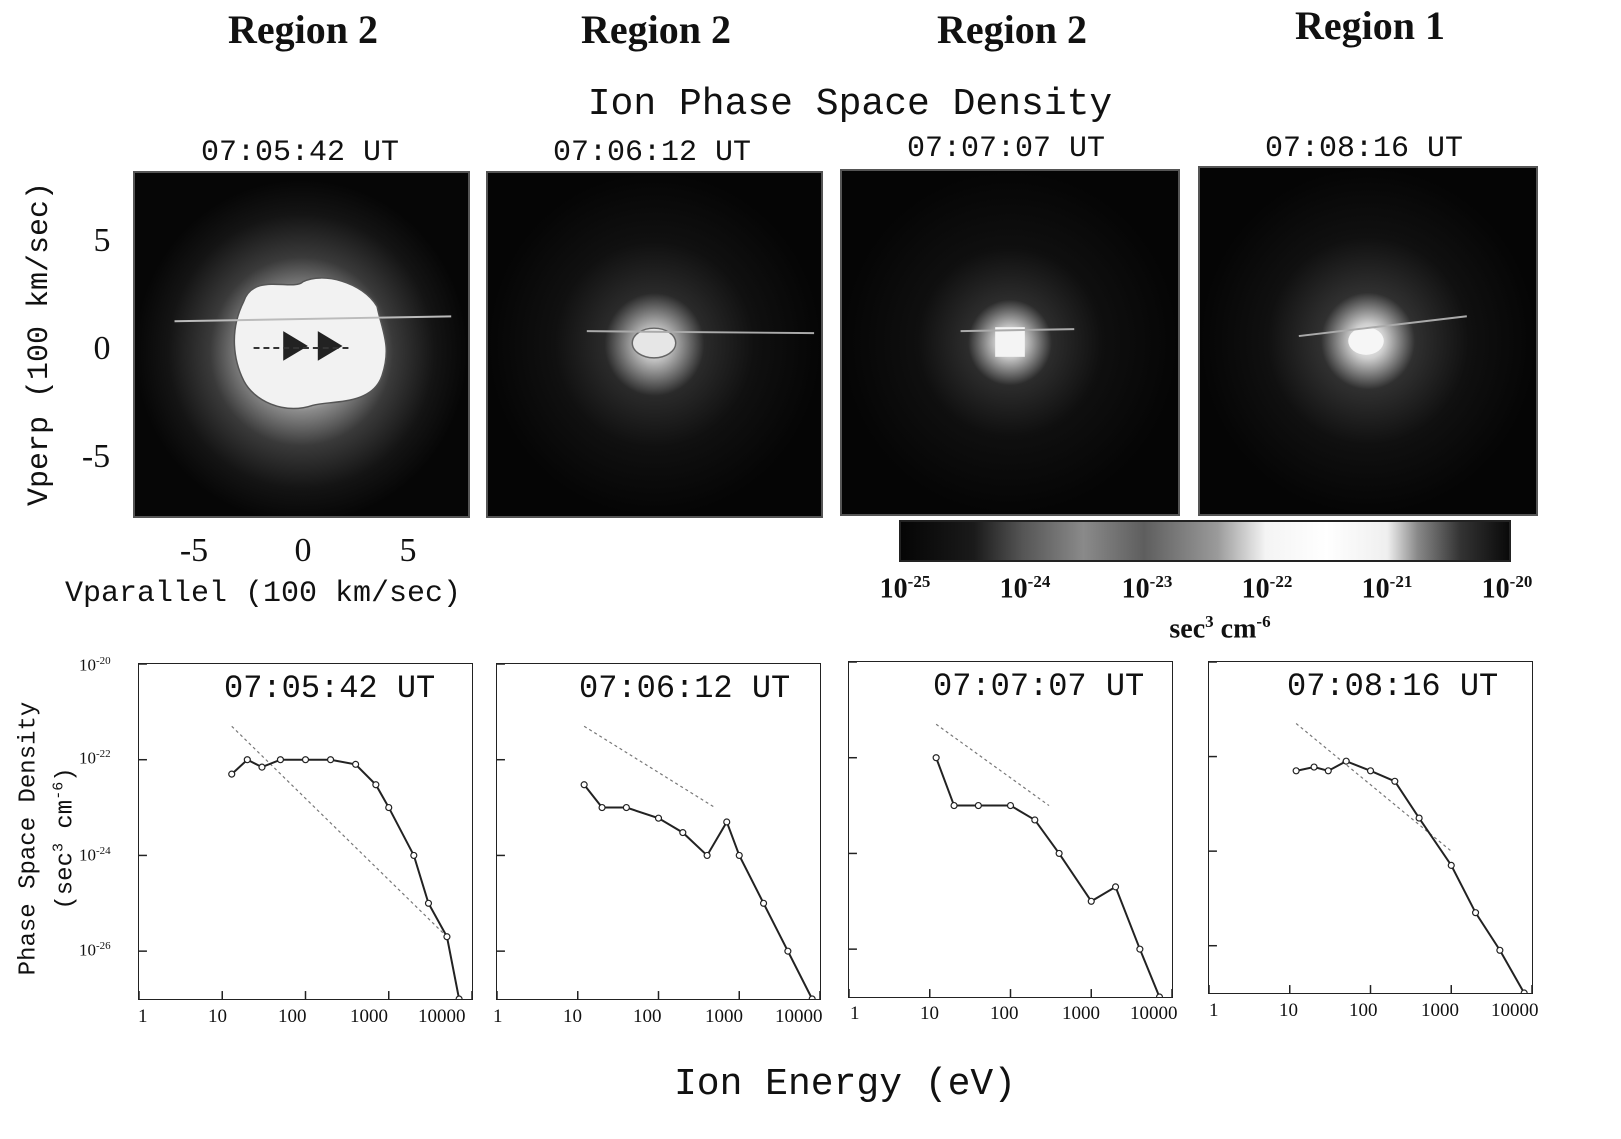  I want to click on spectrum-plot-2: 07:06:12 UT, so click(658, 831).